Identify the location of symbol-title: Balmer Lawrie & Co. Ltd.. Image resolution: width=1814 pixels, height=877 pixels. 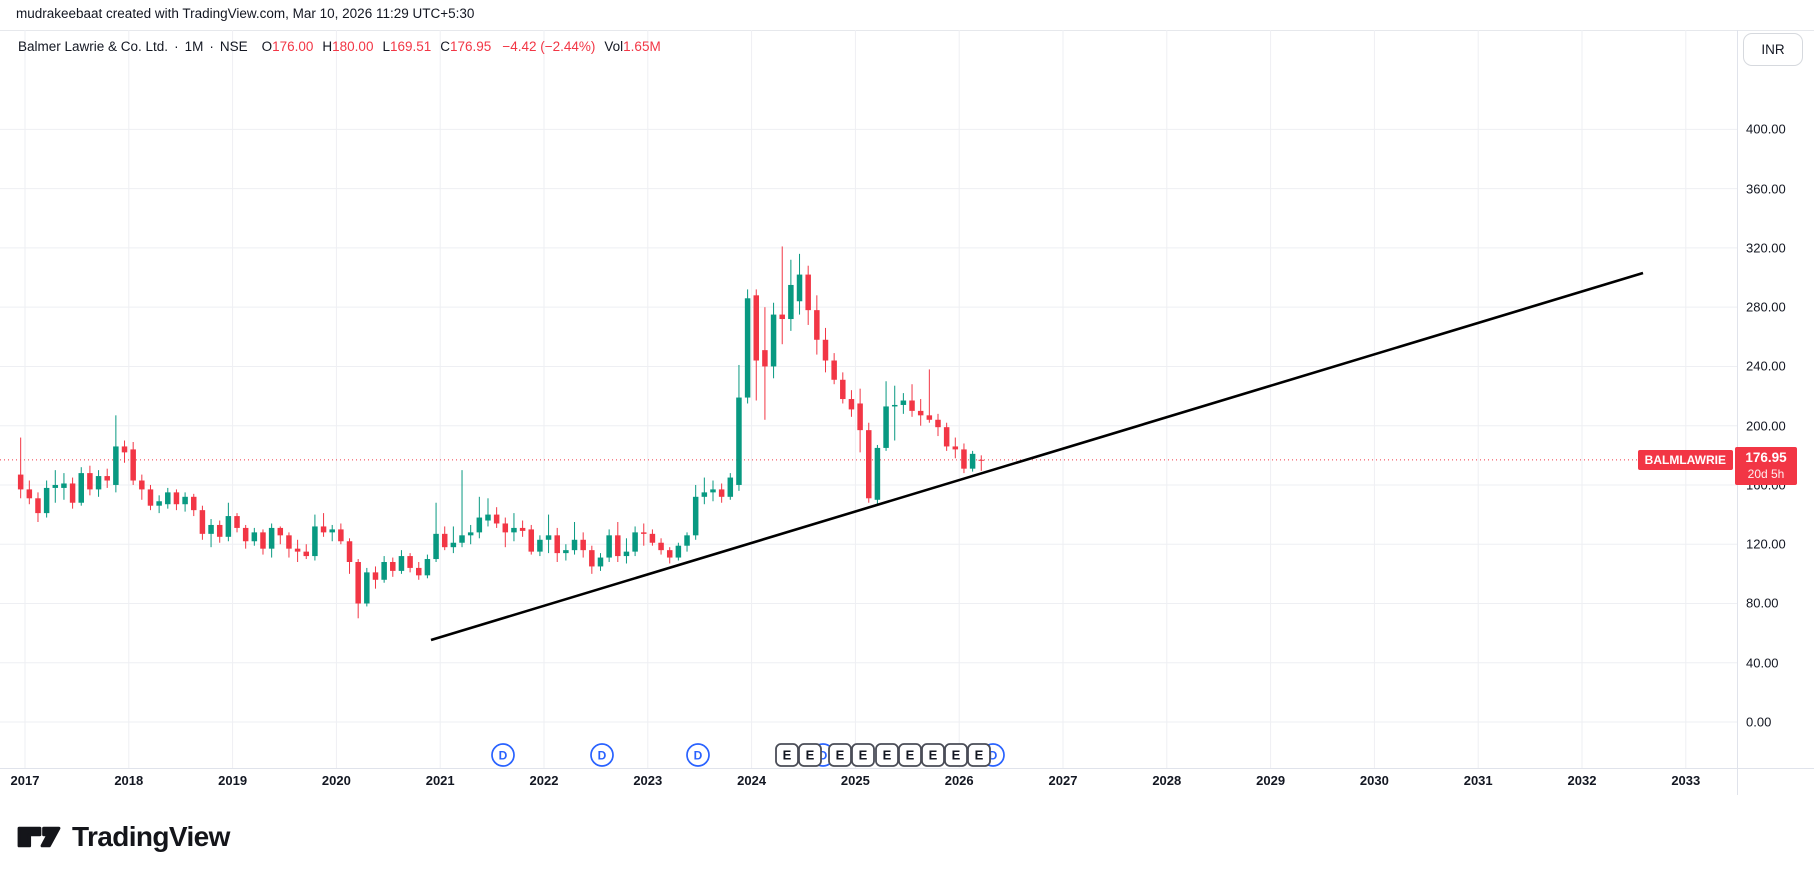
(93, 46).